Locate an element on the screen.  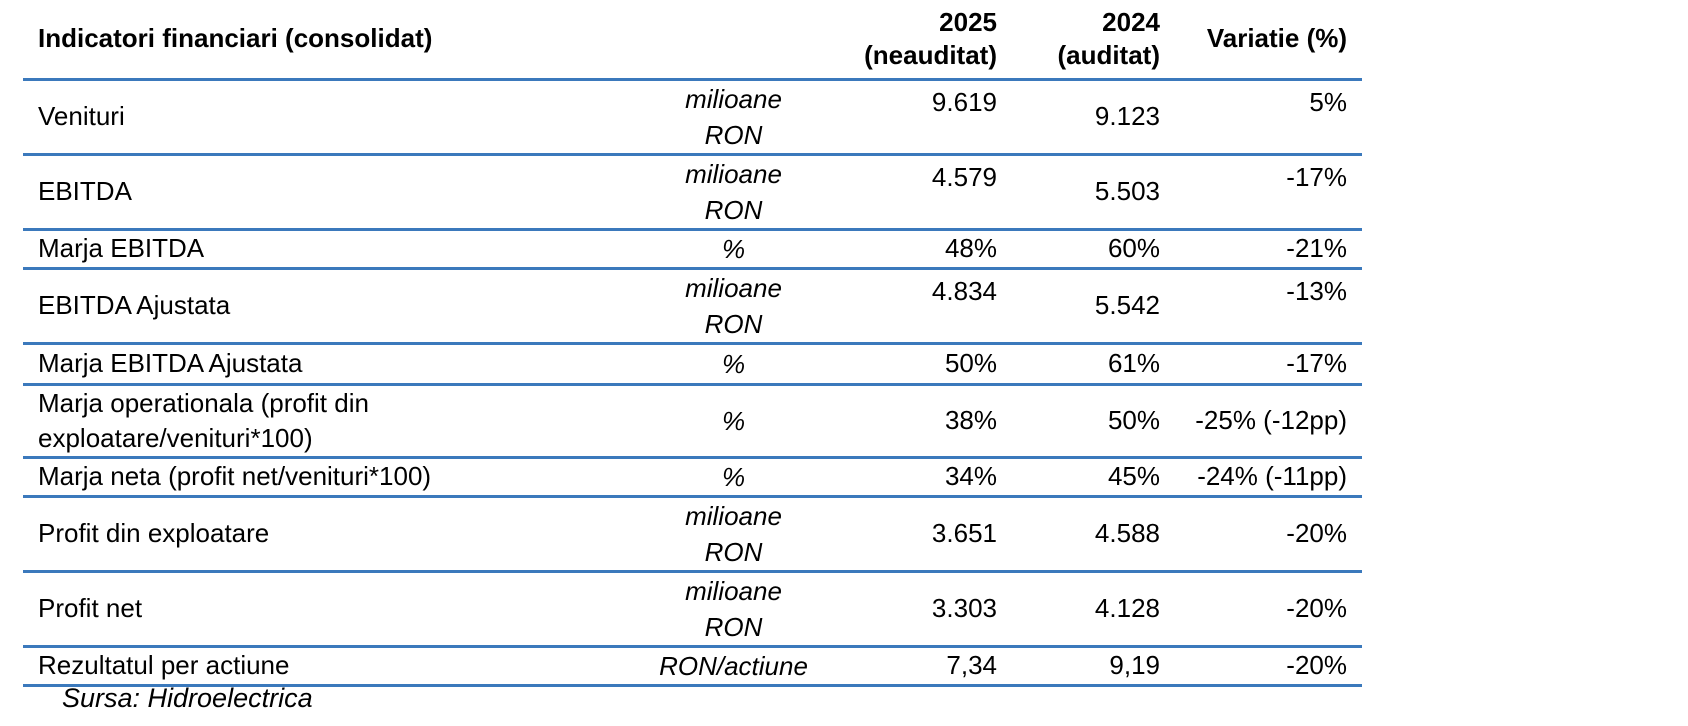
value-2025-cell: 48% is located at coordinates (921, 249).